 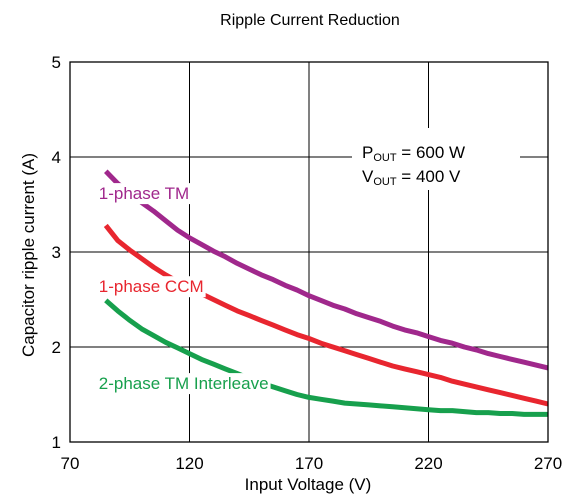 What do you see at coordinates (413, 153) in the screenshot?
I see `annotation-line: POUT = 600 W` at bounding box center [413, 153].